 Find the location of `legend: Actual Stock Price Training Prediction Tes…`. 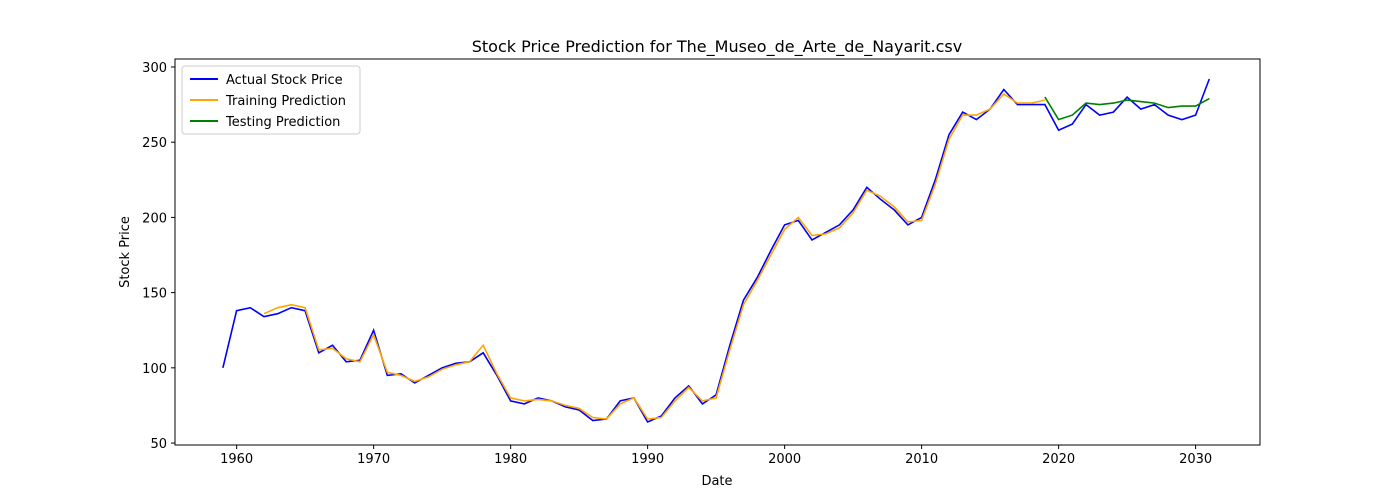

legend: Actual Stock Price Training Prediction Tes… is located at coordinates (271, 100).